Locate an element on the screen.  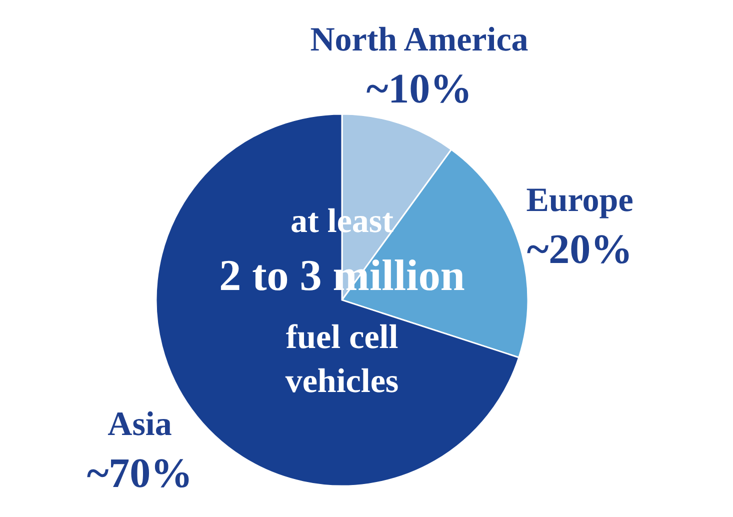
text: fuel cell is located at coordinates (342, 337).